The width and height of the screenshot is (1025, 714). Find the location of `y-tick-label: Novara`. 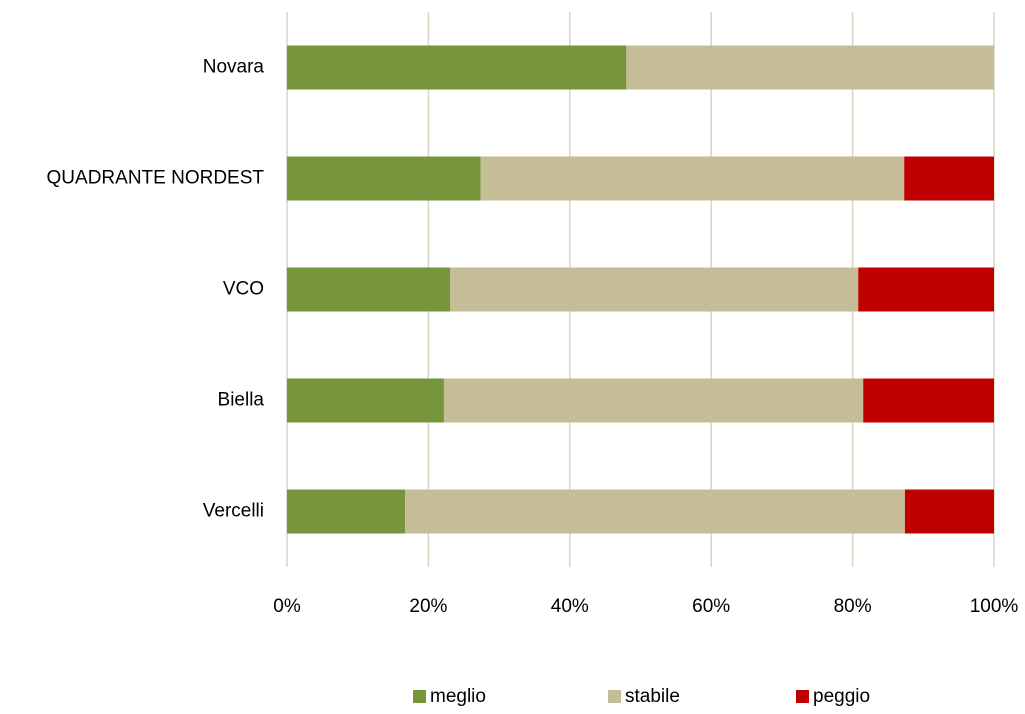

y-tick-label: Novara is located at coordinates (234, 67).